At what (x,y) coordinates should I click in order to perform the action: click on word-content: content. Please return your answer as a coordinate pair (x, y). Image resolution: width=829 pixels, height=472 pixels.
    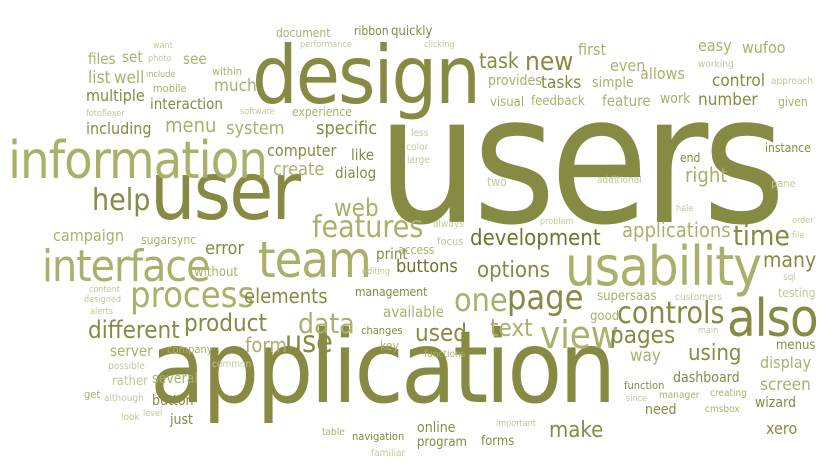
    Looking at the image, I should click on (104, 290).